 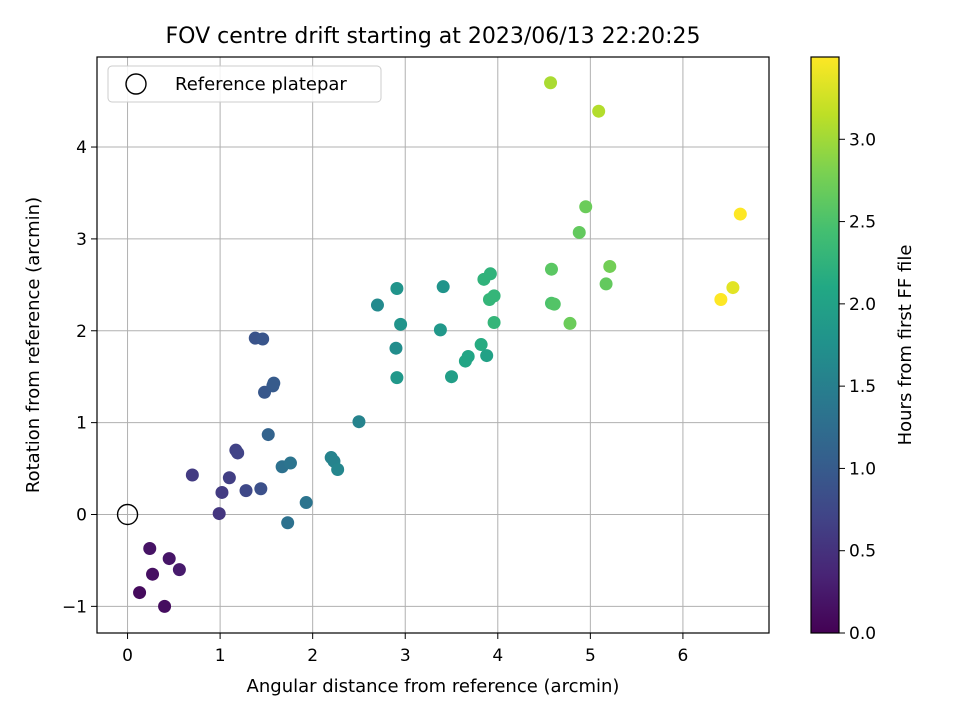 What do you see at coordinates (74, 607) in the screenshot?
I see `y-tick-label: −1` at bounding box center [74, 607].